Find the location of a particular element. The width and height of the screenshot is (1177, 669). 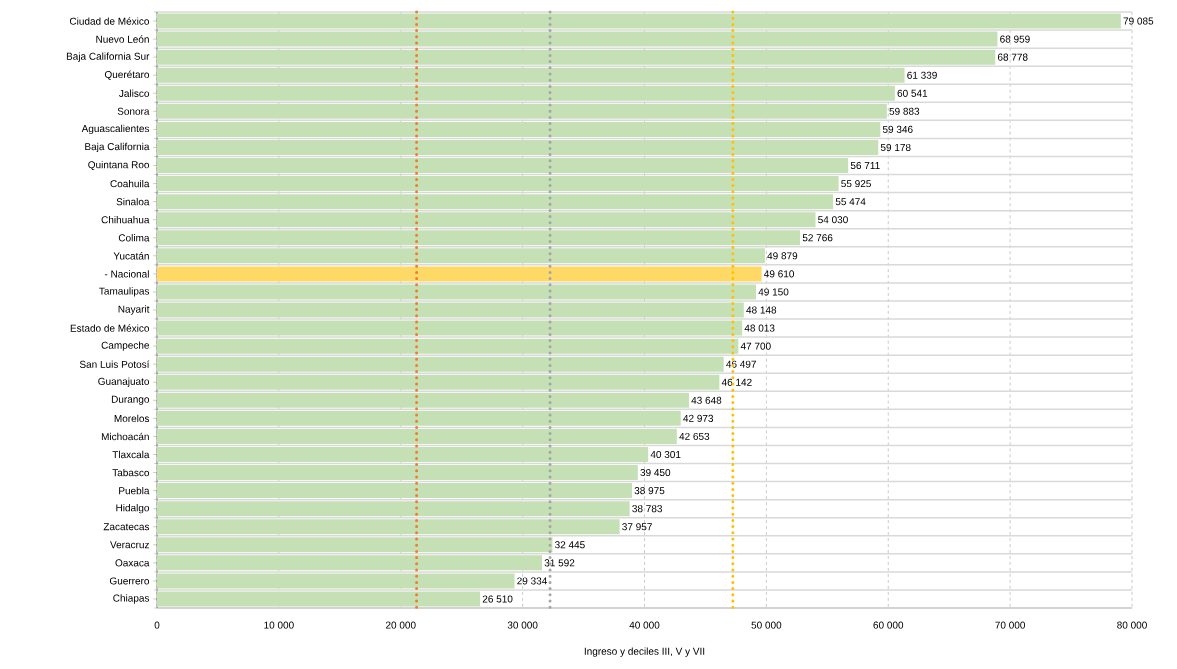

x-tick-label: 70 000 is located at coordinates (1010, 625).